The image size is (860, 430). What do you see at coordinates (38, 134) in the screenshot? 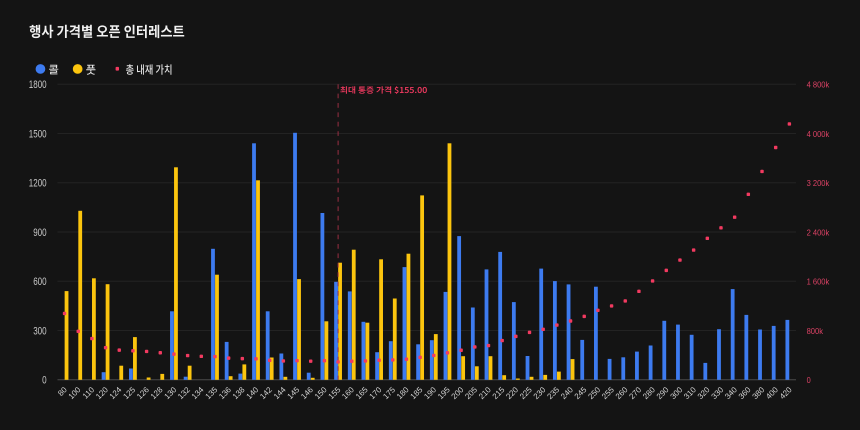
I see `svg-text: 1500` at bounding box center [38, 134].